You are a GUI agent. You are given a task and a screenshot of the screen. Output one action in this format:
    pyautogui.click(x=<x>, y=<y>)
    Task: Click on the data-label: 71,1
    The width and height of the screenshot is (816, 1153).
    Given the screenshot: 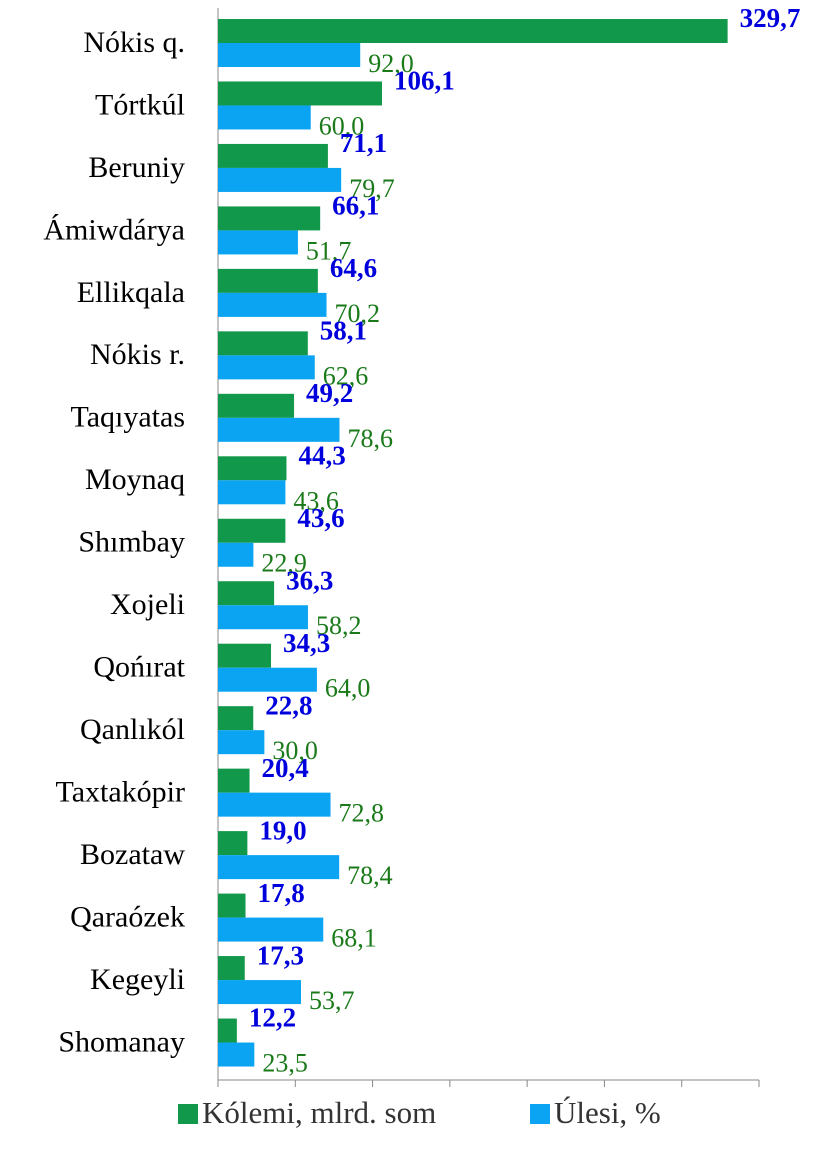 What is the action you would take?
    pyautogui.click(x=363, y=143)
    